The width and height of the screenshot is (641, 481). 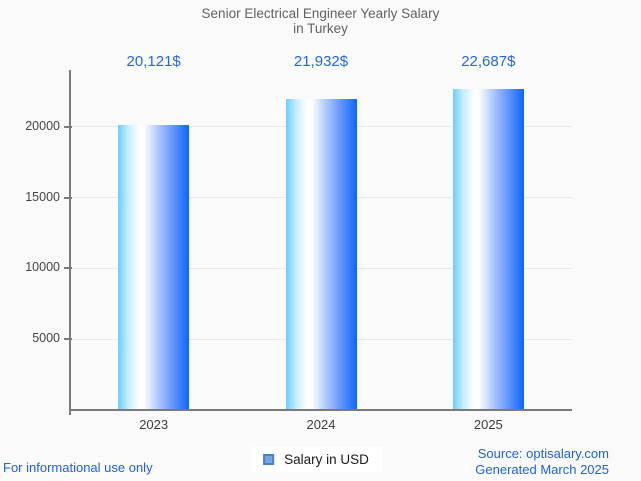 What do you see at coordinates (321, 254) in the screenshot?
I see `bar-2024` at bounding box center [321, 254].